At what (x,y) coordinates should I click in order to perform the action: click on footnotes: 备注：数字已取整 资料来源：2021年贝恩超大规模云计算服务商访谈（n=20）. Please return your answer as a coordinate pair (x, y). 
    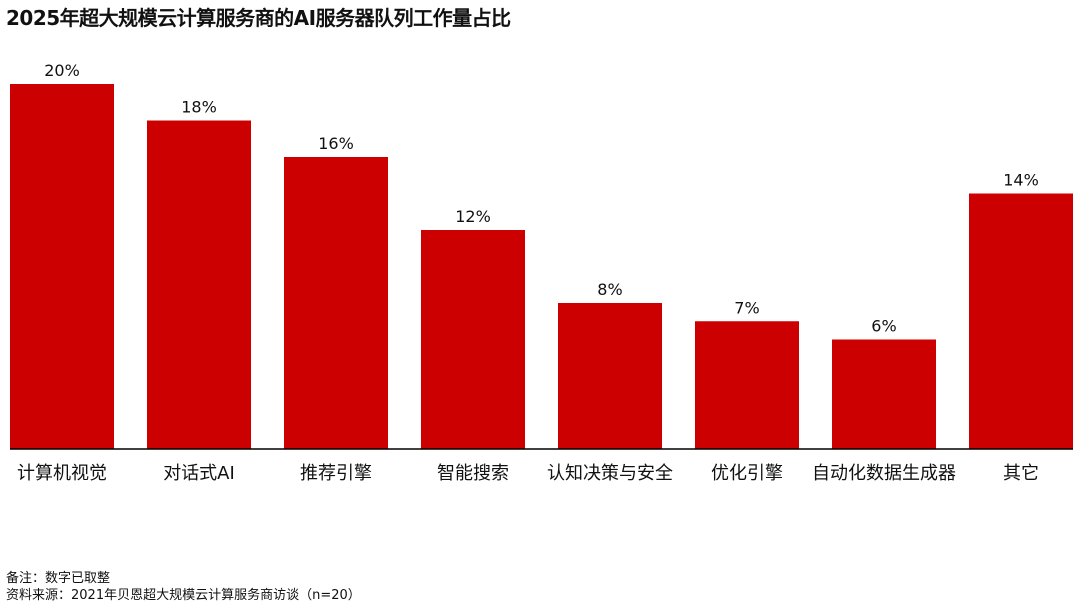
    Looking at the image, I should click on (183, 587).